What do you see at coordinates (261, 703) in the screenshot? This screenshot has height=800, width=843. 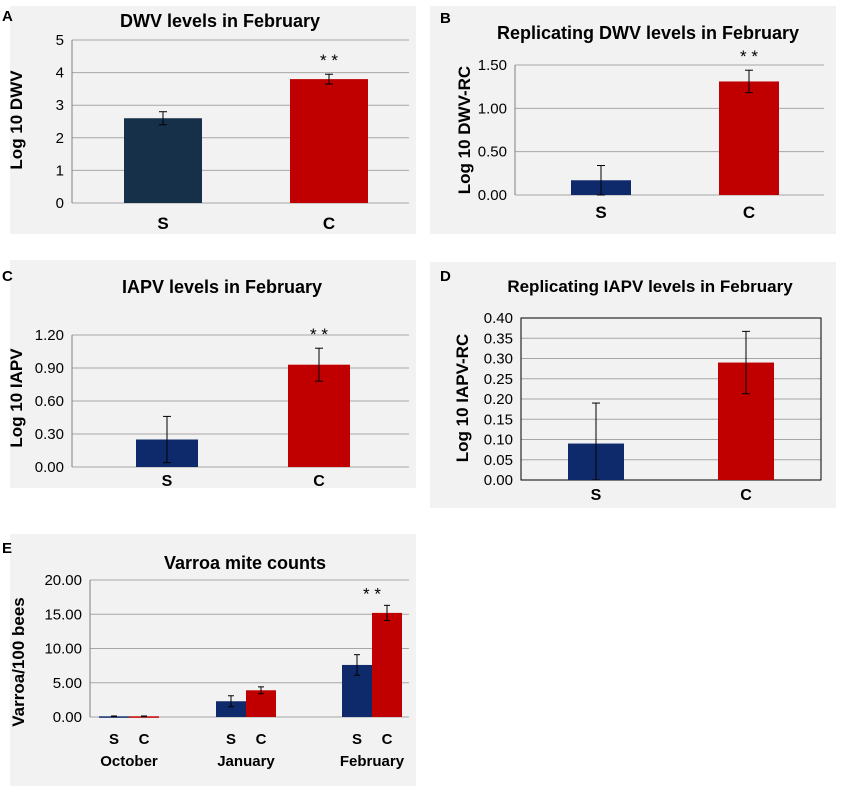 I see `panel5-bar-january-c` at bounding box center [261, 703].